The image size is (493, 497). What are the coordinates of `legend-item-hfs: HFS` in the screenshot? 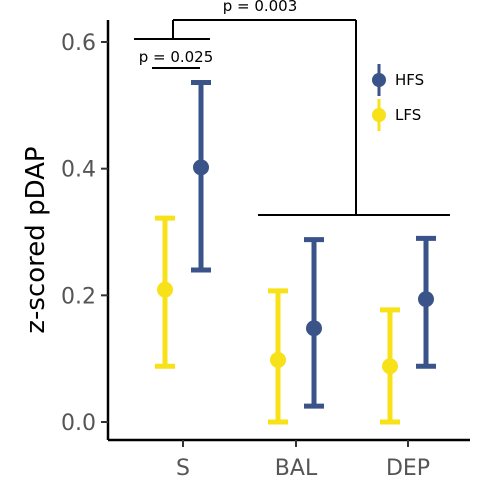 It's located at (398, 80).